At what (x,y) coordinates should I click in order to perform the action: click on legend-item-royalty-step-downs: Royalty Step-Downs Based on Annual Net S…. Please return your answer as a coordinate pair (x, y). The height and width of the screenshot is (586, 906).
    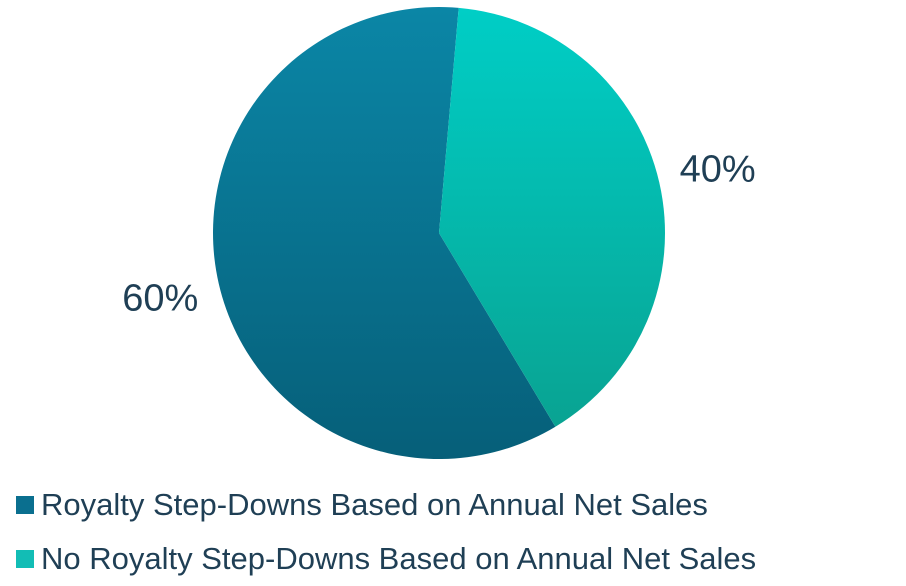
    Looking at the image, I should click on (456, 505).